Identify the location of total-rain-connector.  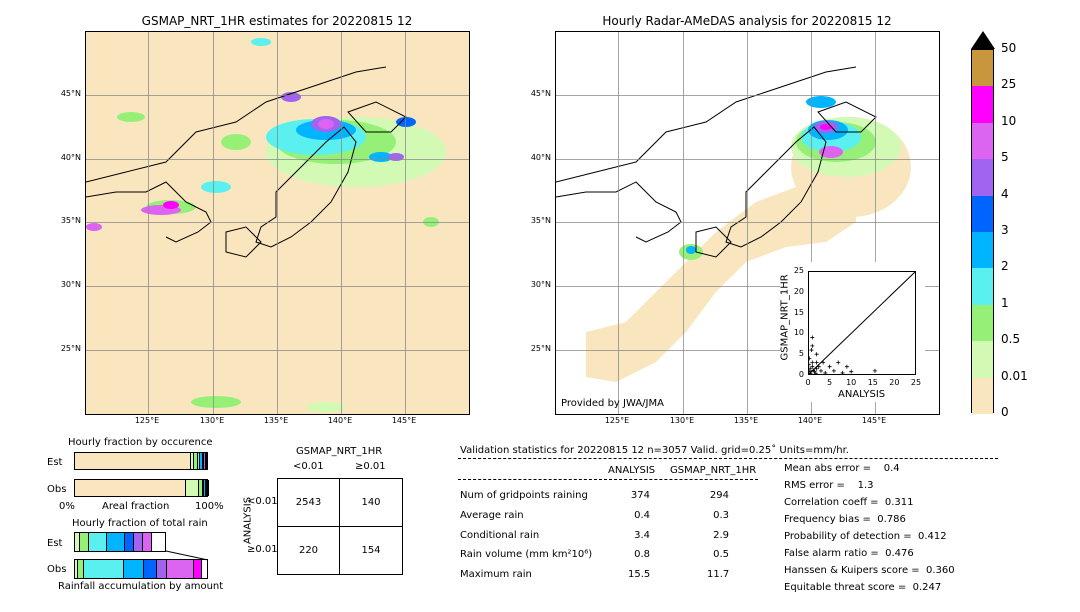
(187, 555).